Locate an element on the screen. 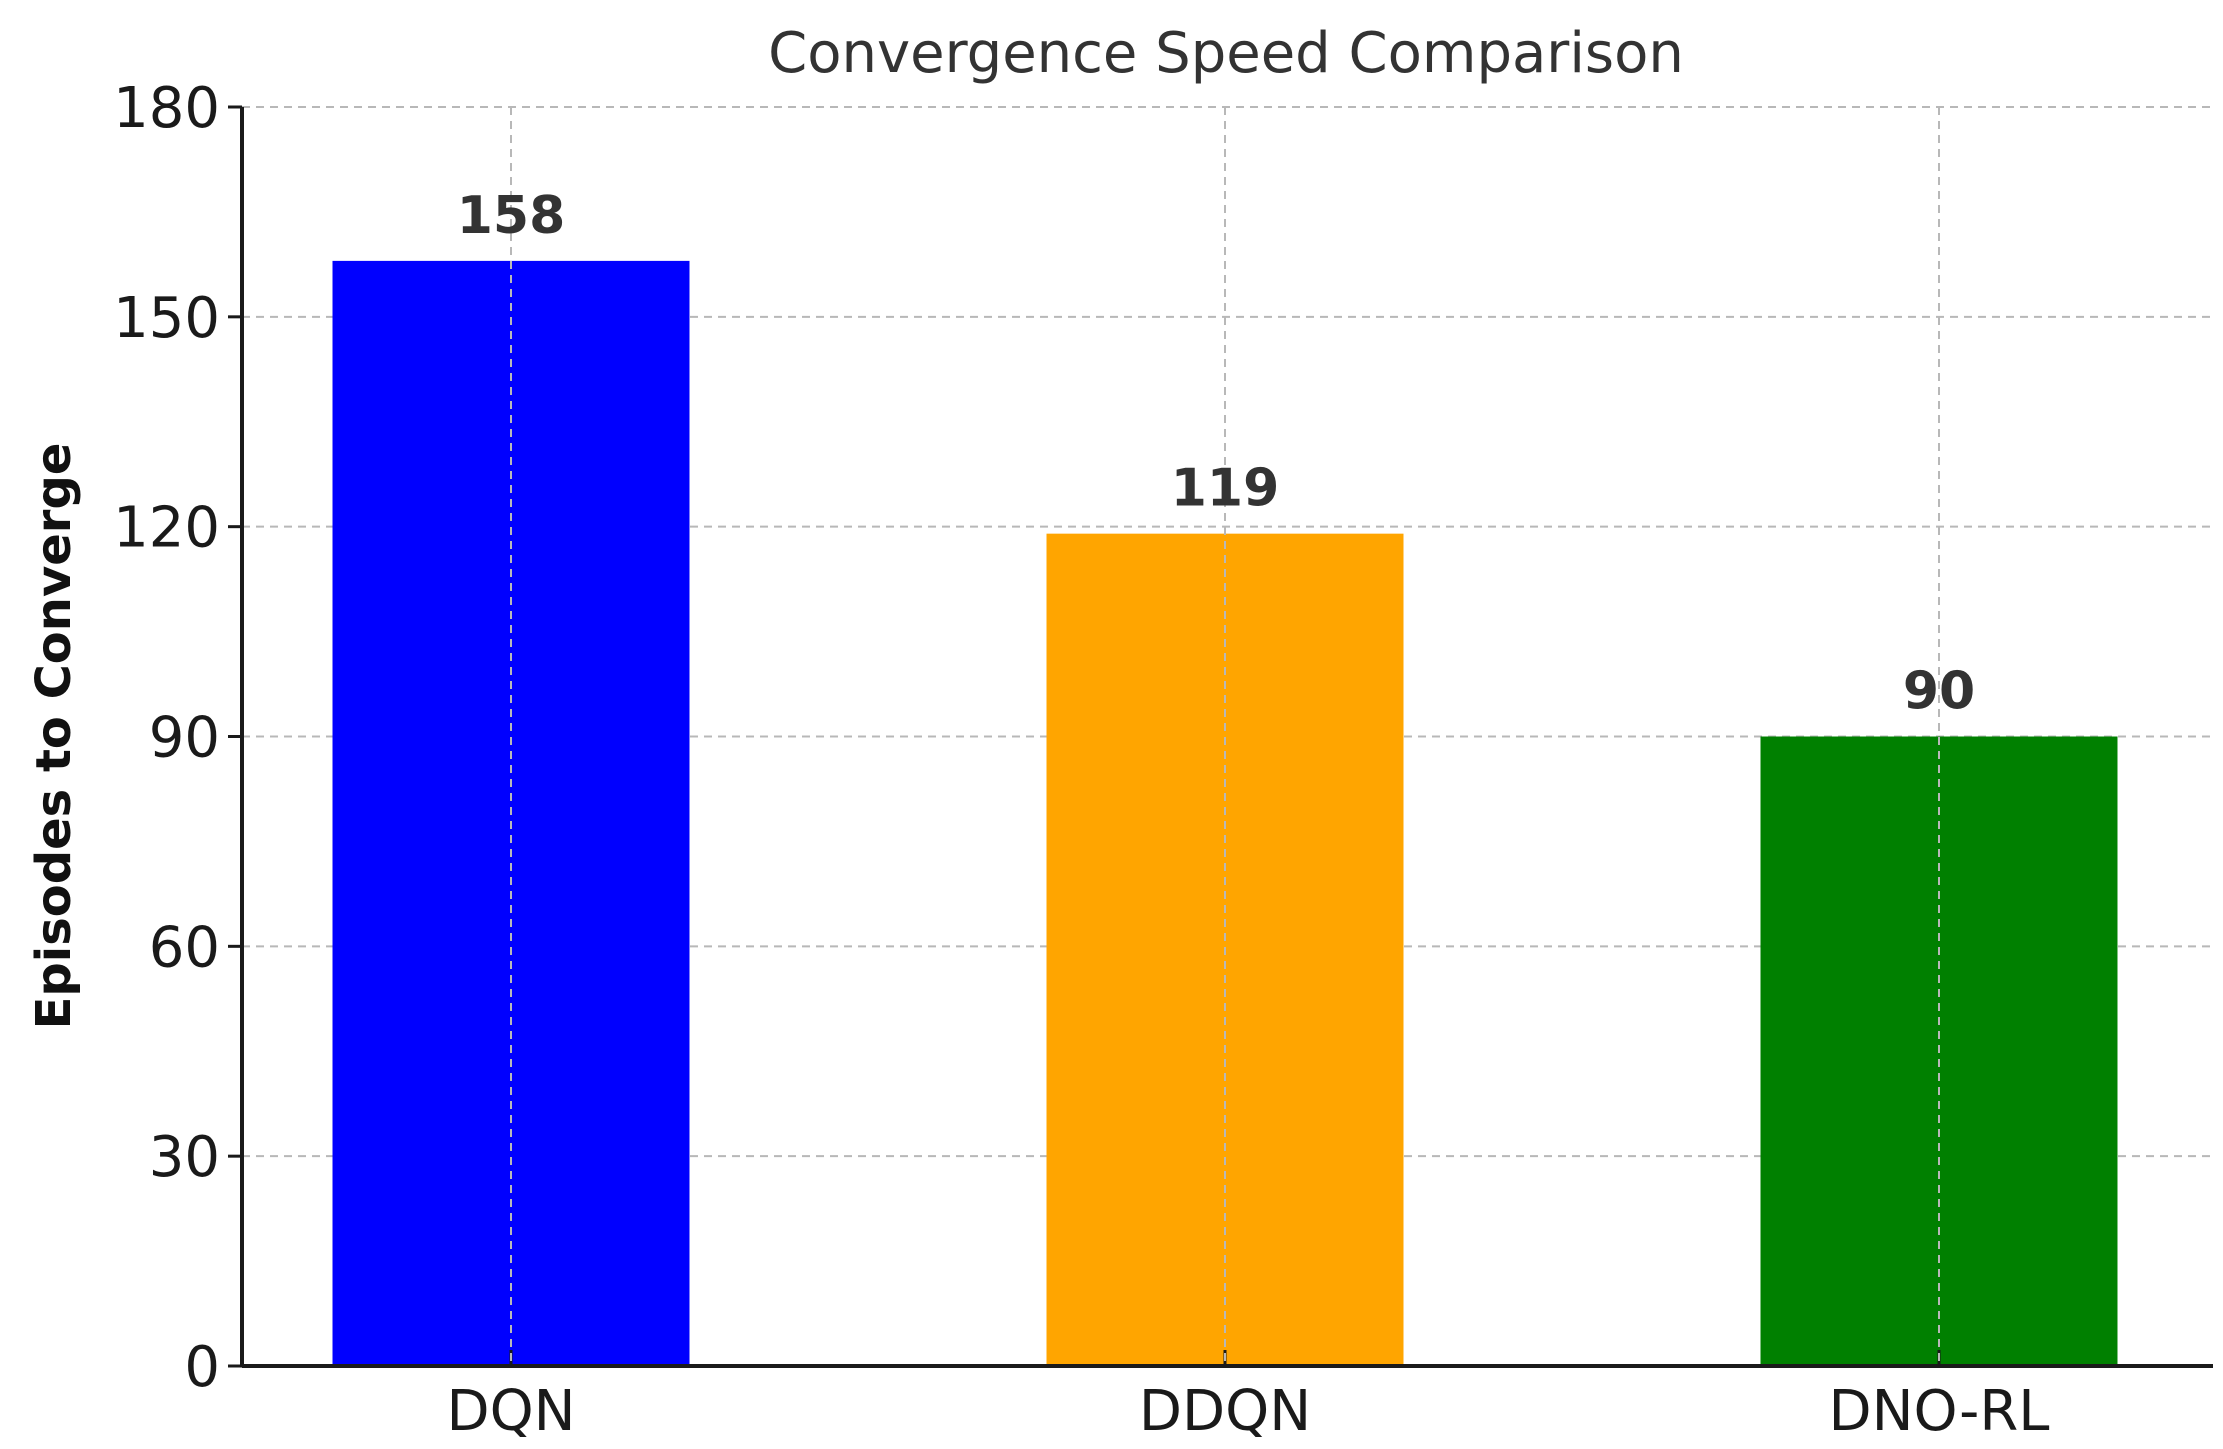  y-tick-label: 180 is located at coordinates (166, 108).